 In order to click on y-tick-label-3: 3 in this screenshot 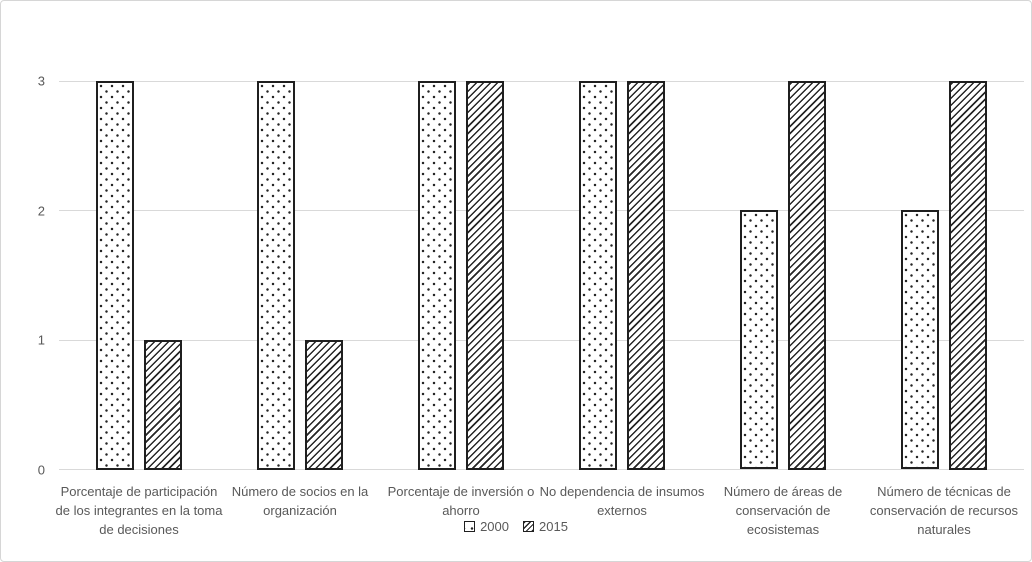, I will do `click(41, 81)`.